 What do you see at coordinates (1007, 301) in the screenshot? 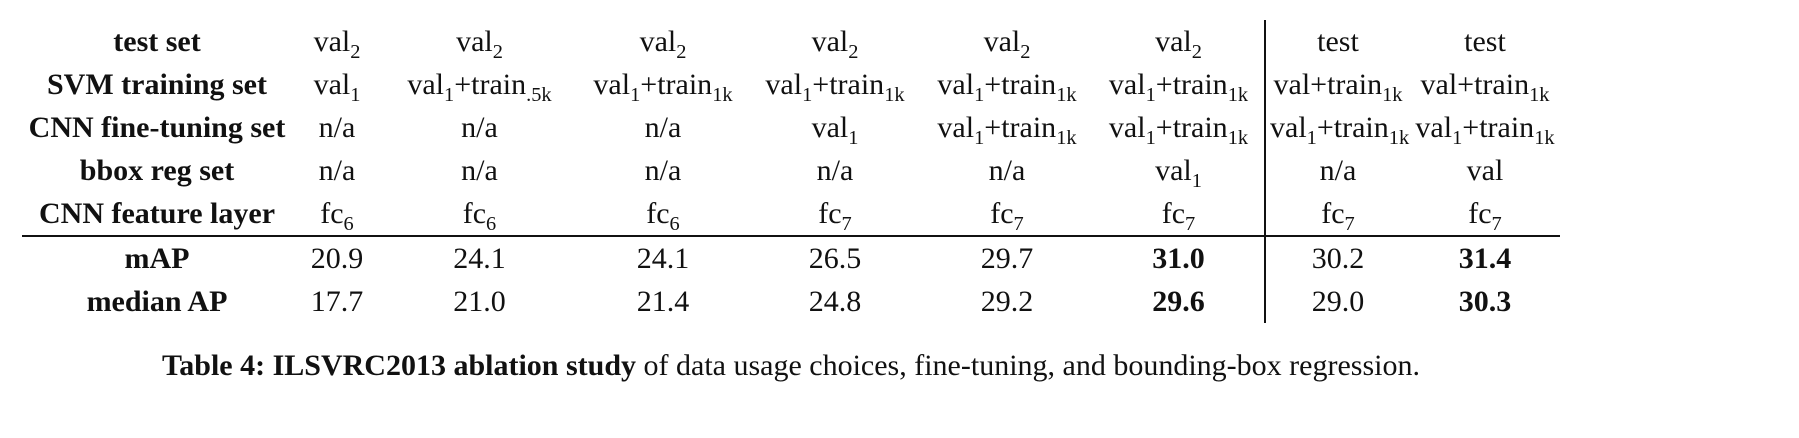
I see `table-cell: 29.2` at bounding box center [1007, 301].